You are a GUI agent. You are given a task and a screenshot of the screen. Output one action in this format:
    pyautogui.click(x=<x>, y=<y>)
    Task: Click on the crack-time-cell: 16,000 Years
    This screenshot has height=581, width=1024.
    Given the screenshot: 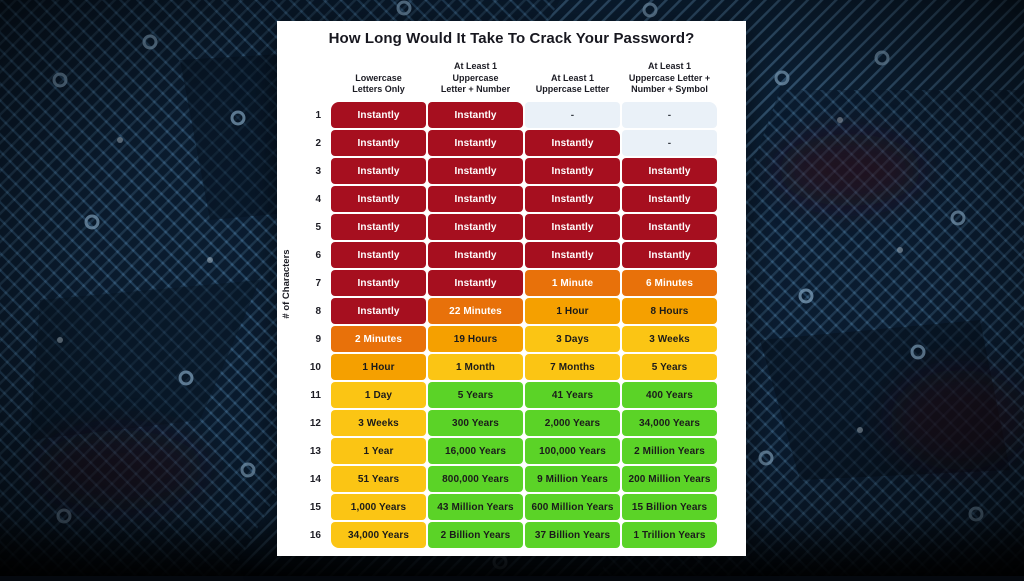 What is the action you would take?
    pyautogui.click(x=475, y=451)
    